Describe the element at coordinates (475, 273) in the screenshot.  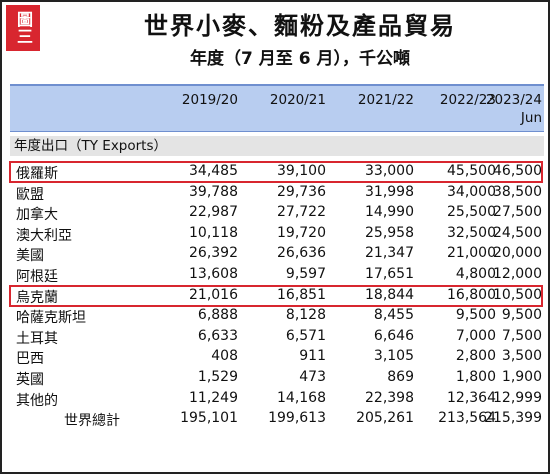
I see `table-cell: 4,800` at that location.